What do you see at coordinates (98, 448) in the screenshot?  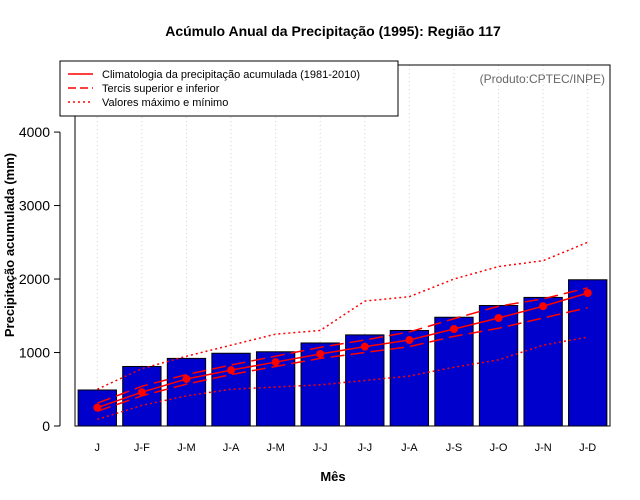 I see `x-tick-label: J` at bounding box center [98, 448].